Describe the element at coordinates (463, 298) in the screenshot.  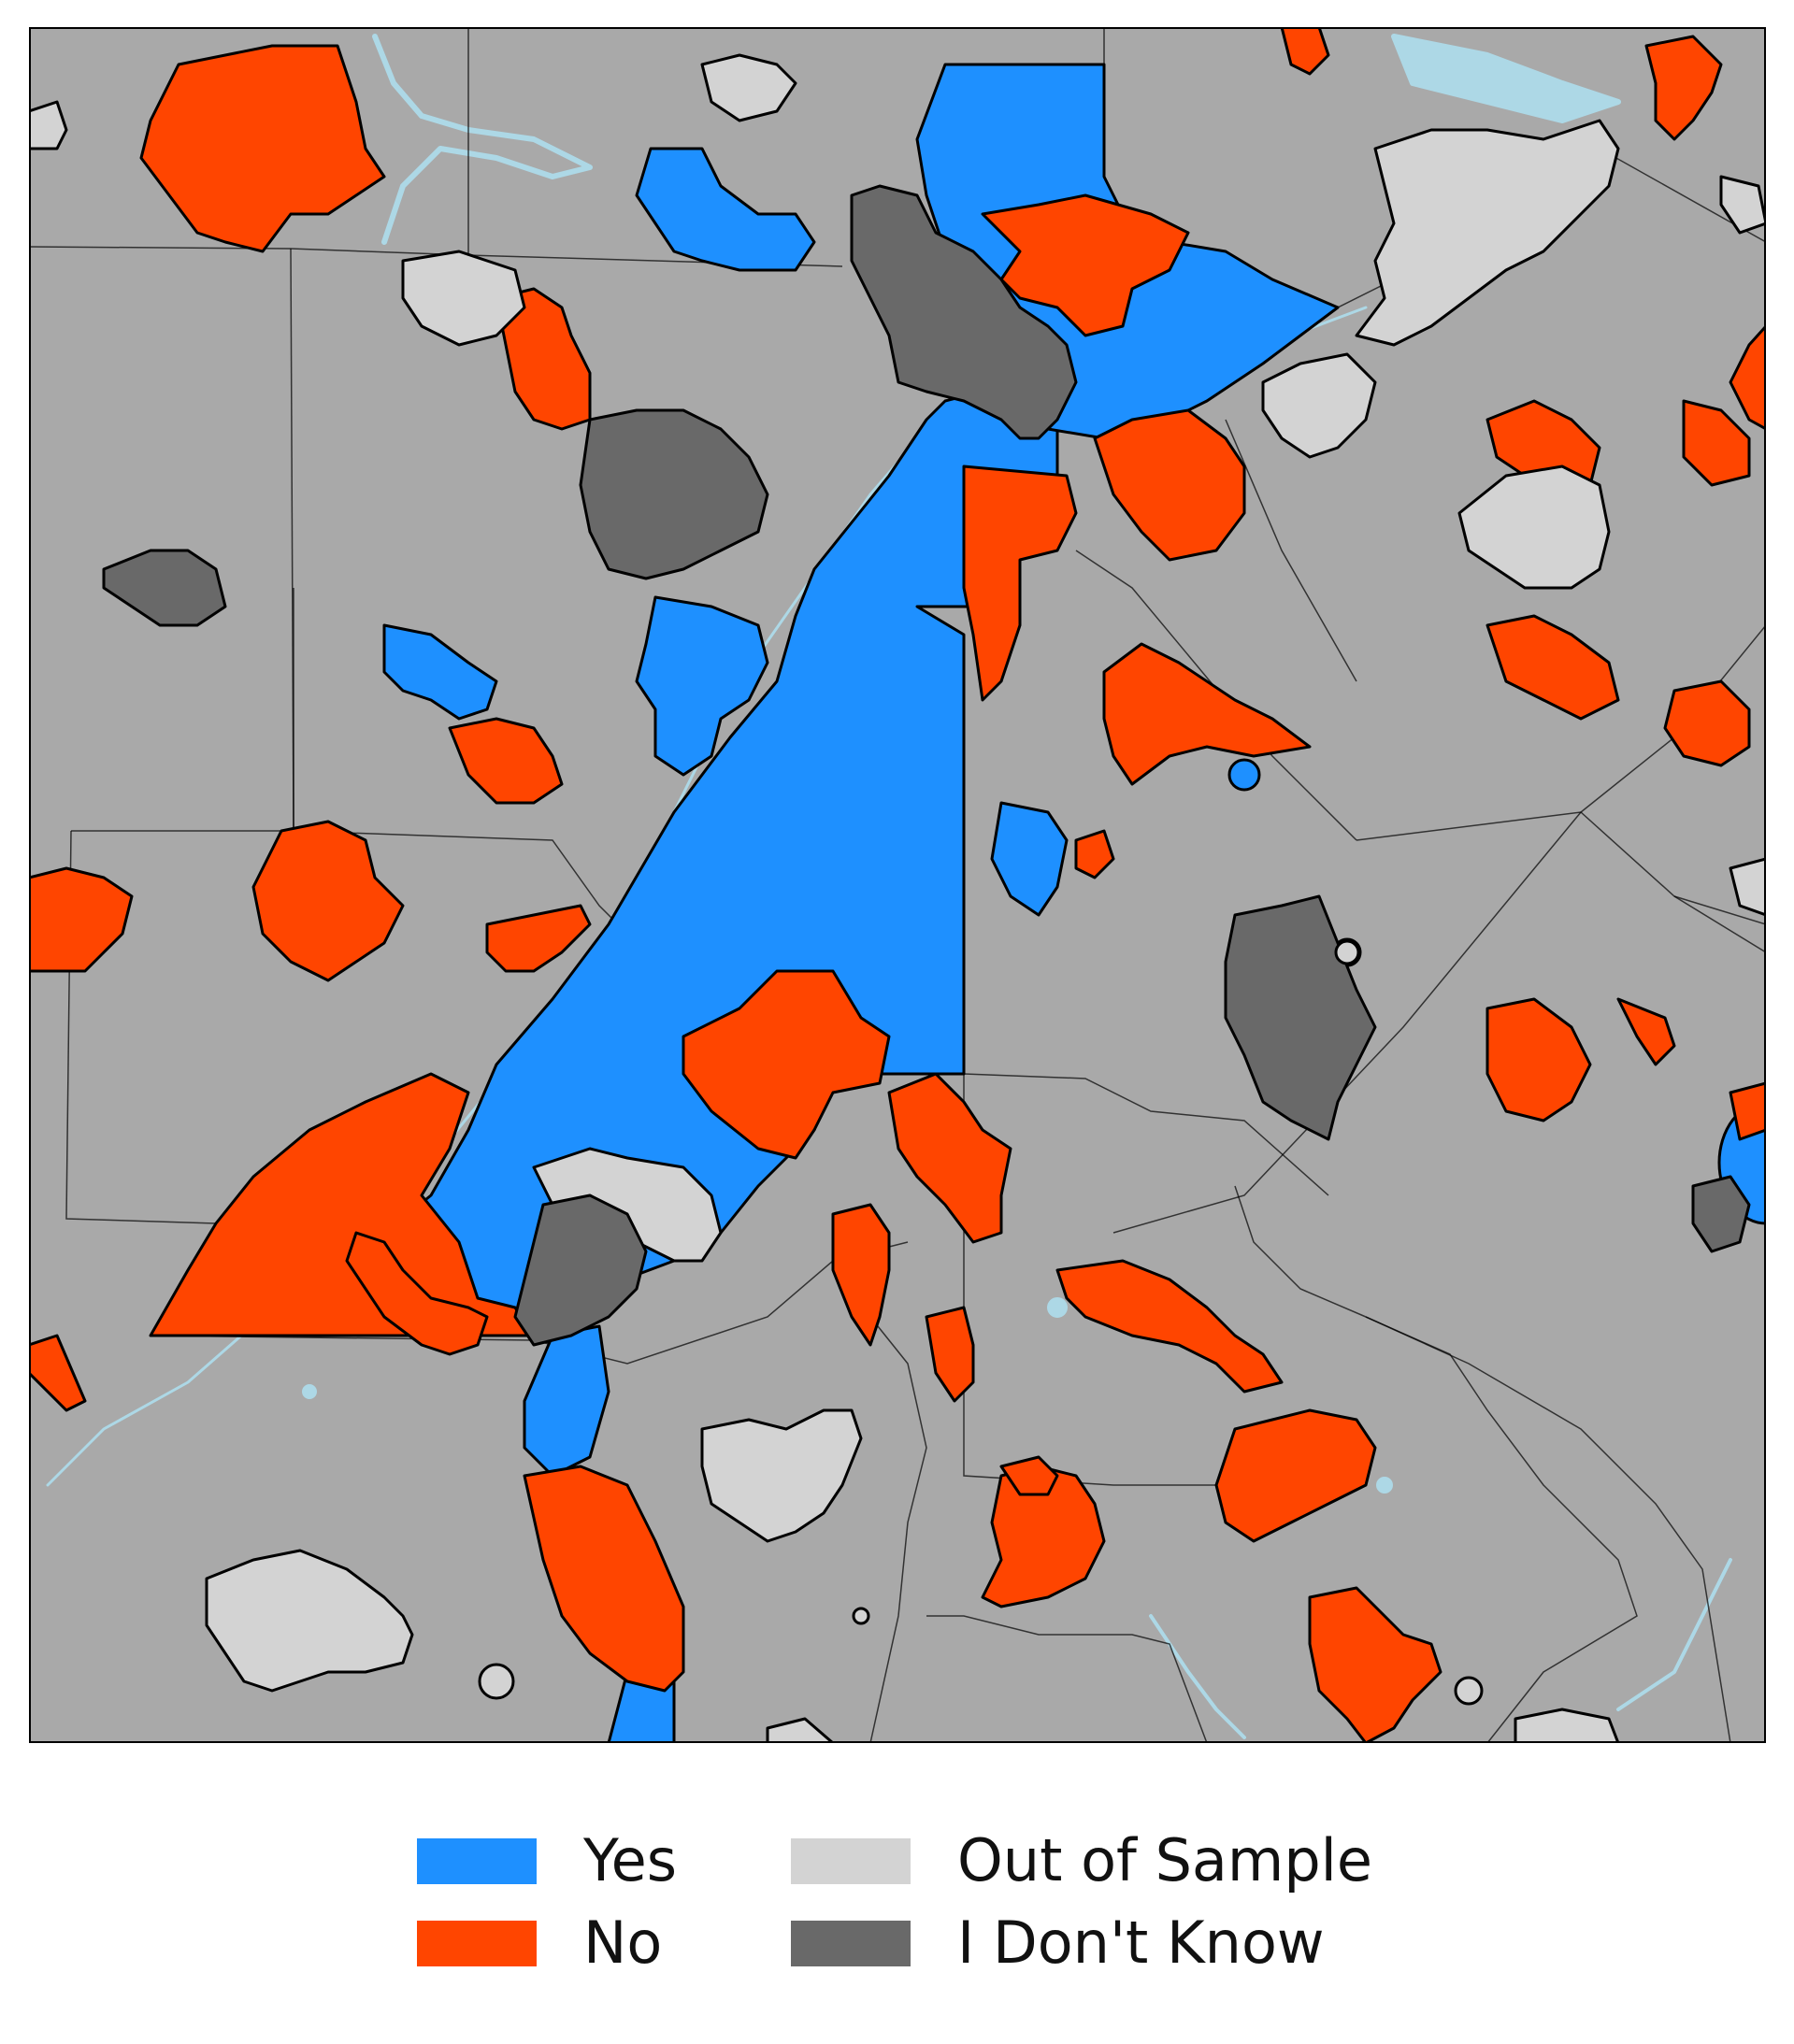
I see `oos-region-west-small` at that location.